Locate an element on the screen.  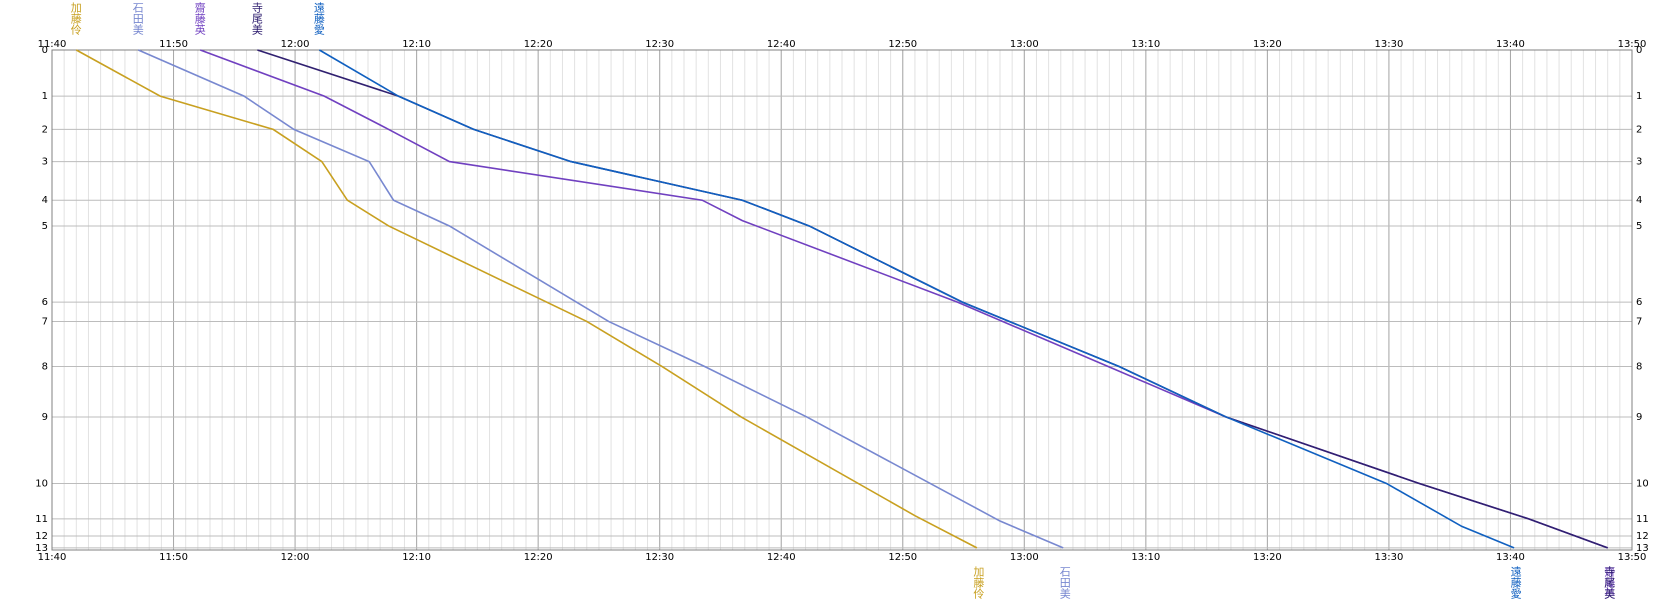
series-name-start: 遠藤愛 is located at coordinates (318, 19).